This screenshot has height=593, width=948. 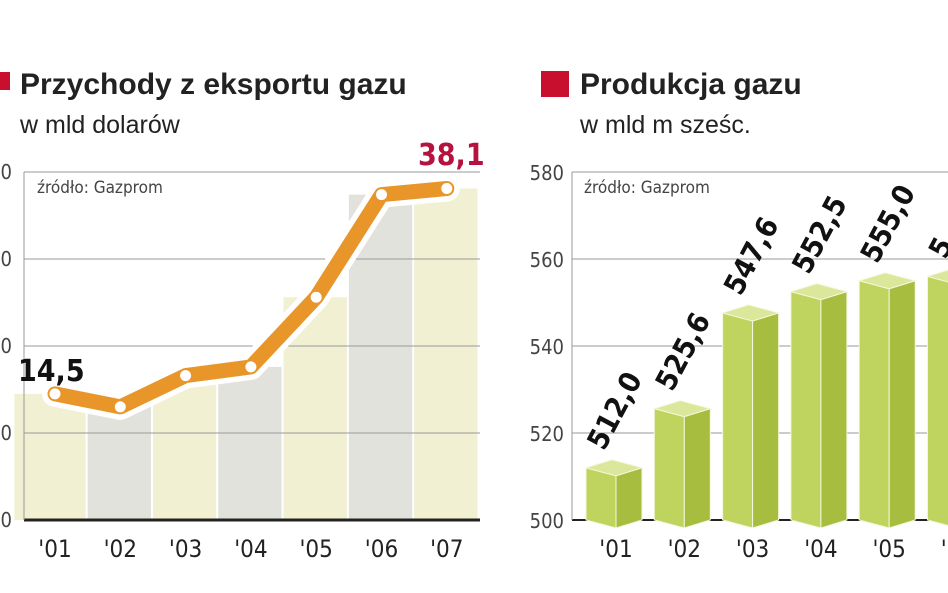 What do you see at coordinates (647, 188) in the screenshot?
I see `right-source: źródło: Gazprom` at bounding box center [647, 188].